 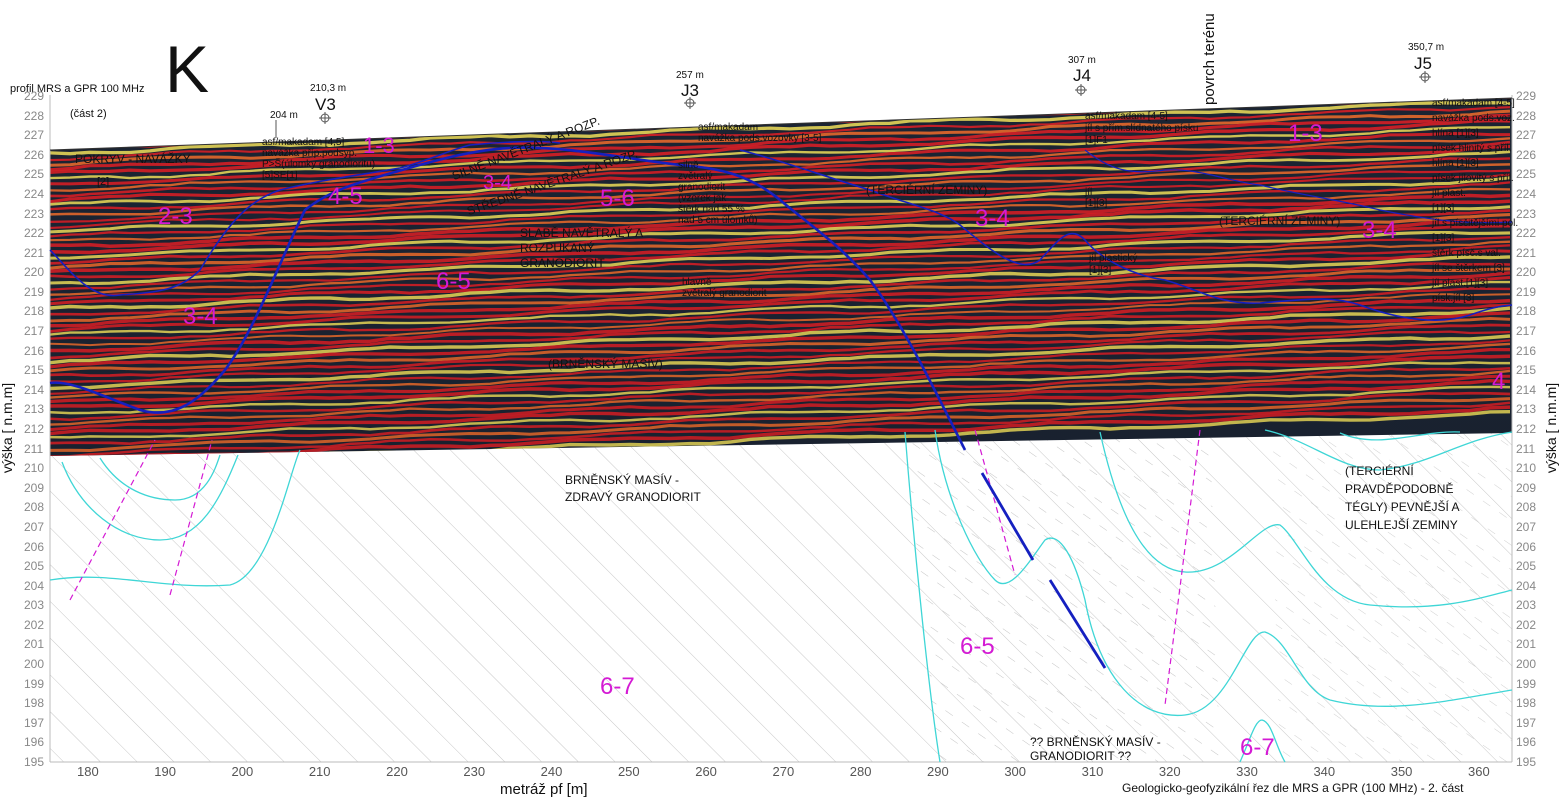 I want to click on rock-class-label: 3-4, so click(x=497, y=183).